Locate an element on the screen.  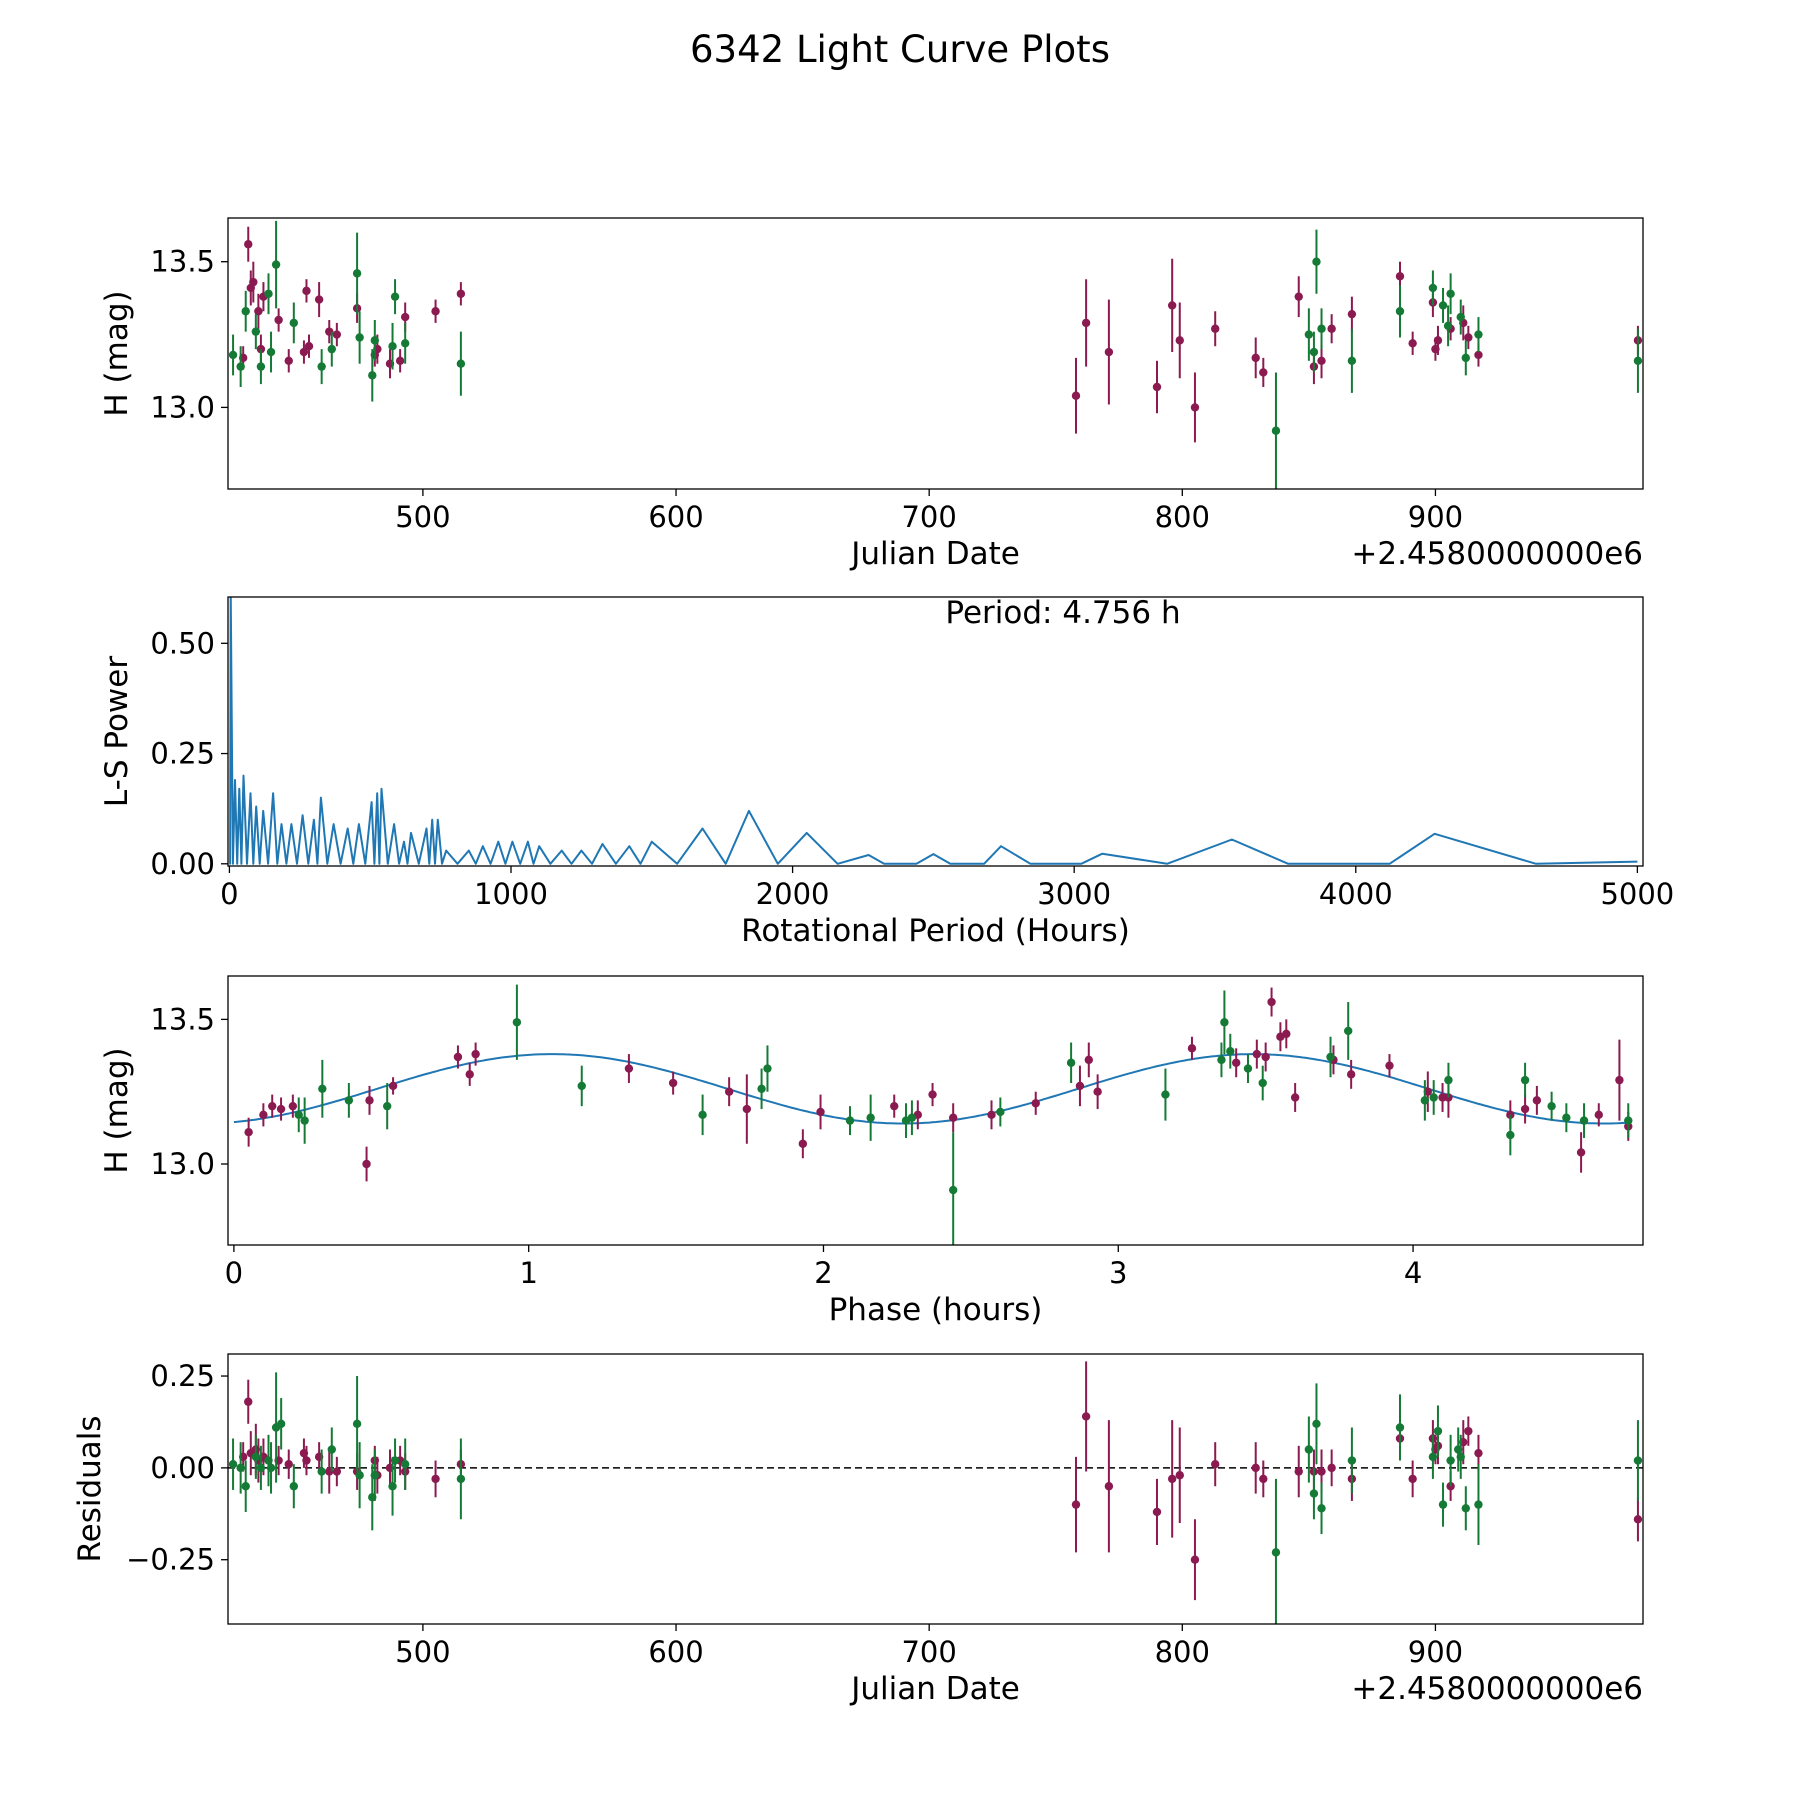
x-tick-label: 3 is located at coordinates (1118, 1273).